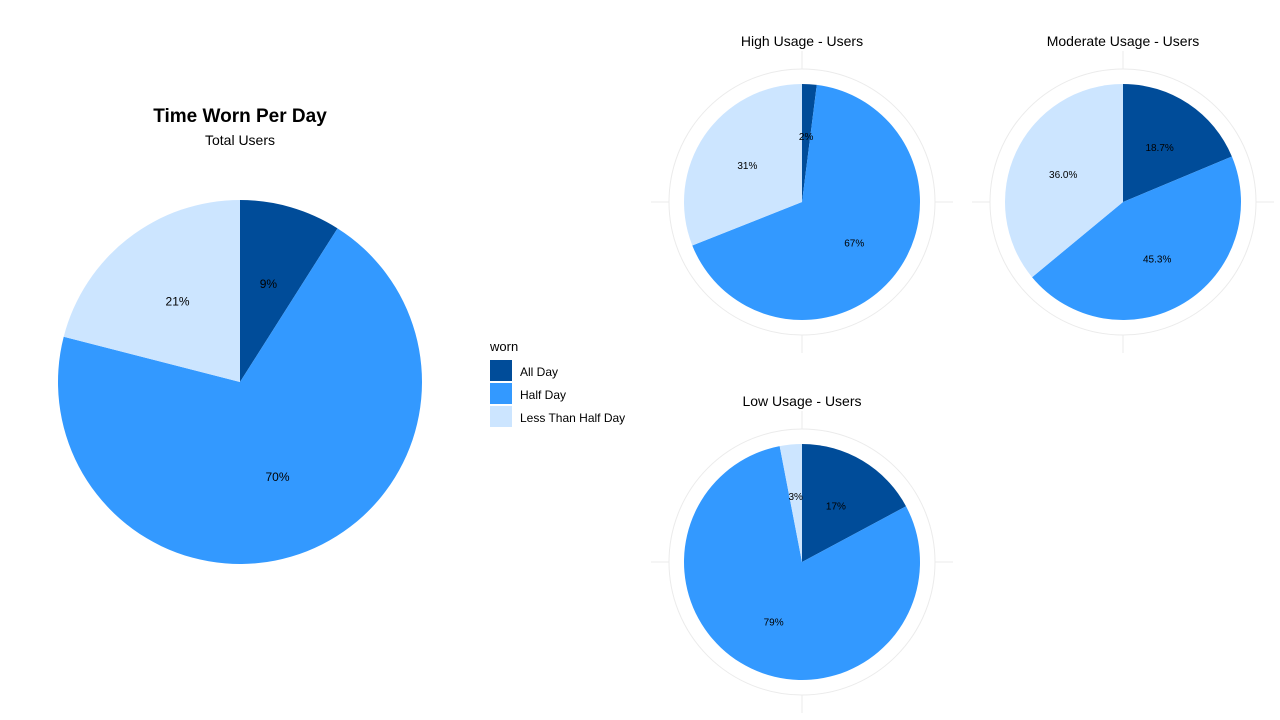 The image size is (1280, 720). What do you see at coordinates (806, 137) in the screenshot?
I see `pie-slice-label-all-day: 2%` at bounding box center [806, 137].